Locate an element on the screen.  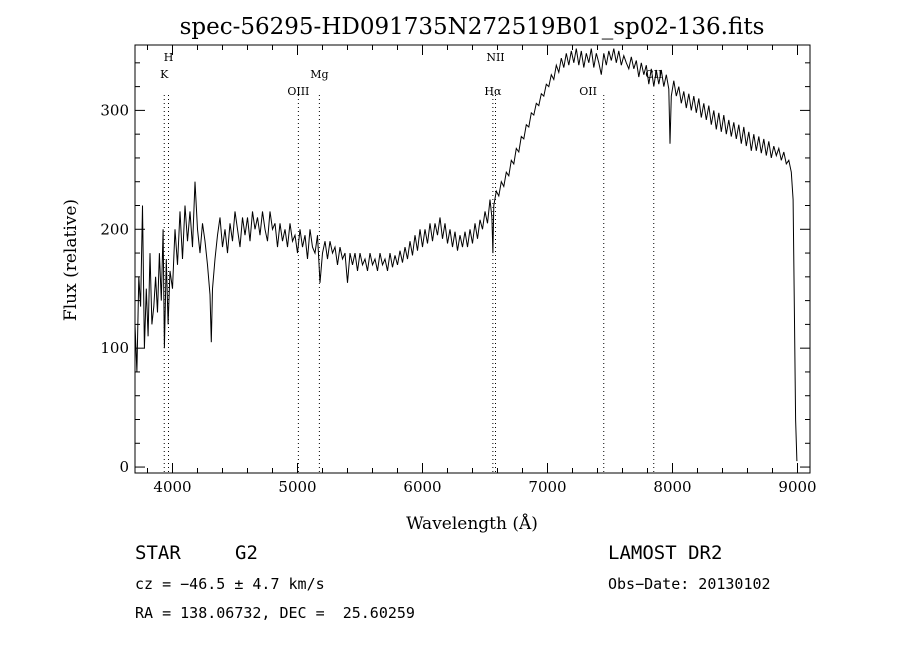
line-marker-label: Mg is located at coordinates (319, 74).